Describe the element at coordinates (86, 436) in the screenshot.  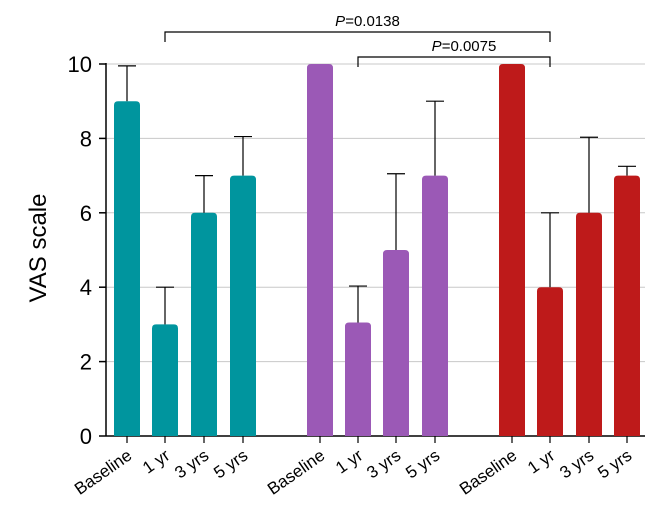
I see `y-tick-label: 0` at that location.